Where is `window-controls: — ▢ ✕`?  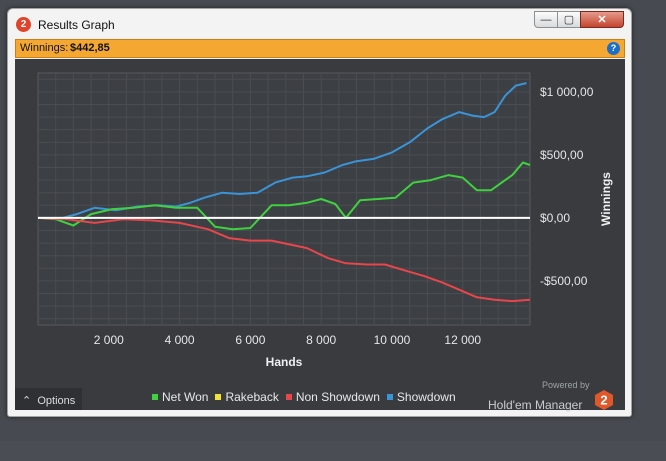 window-controls: — ▢ ✕ is located at coordinates (579, 20).